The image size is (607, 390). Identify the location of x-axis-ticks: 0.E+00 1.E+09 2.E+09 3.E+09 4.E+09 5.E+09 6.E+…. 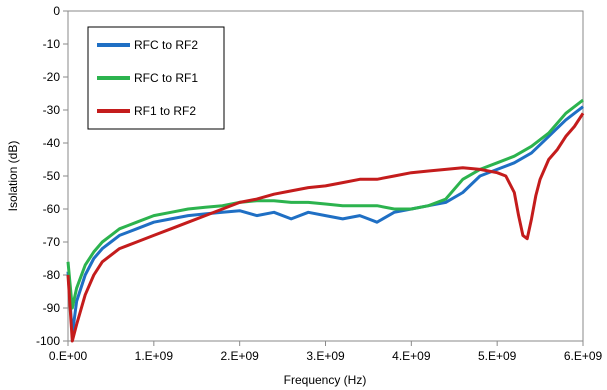
(326, 352).